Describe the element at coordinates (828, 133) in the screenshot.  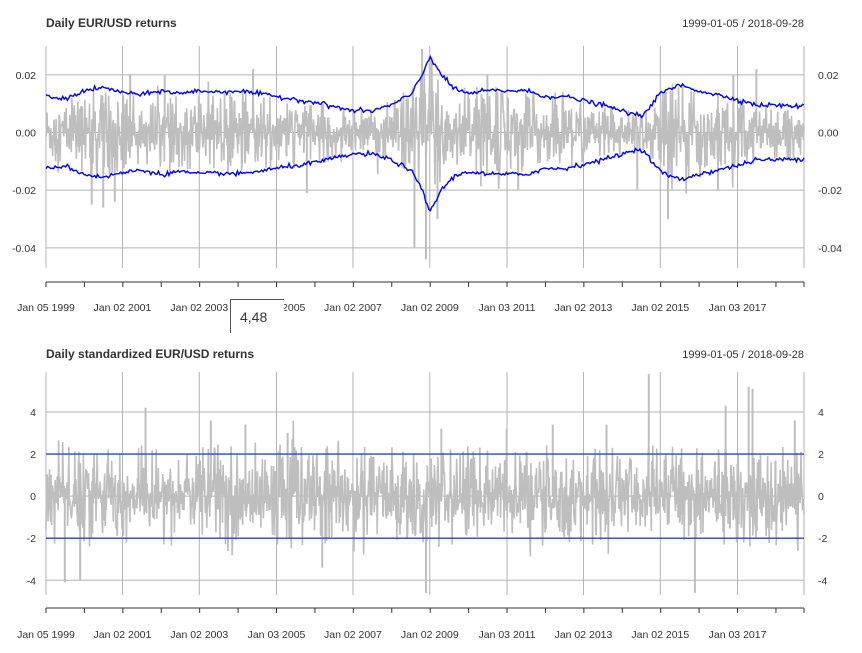
I see `y-tick-label-right: 0.00` at that location.